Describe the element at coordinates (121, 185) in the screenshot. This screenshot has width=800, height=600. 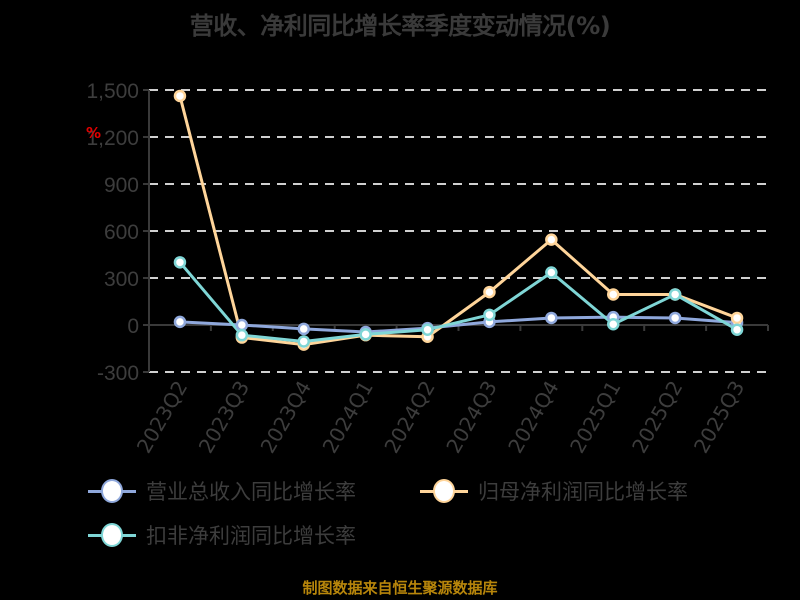
I see `y-tick-label: 900` at that location.